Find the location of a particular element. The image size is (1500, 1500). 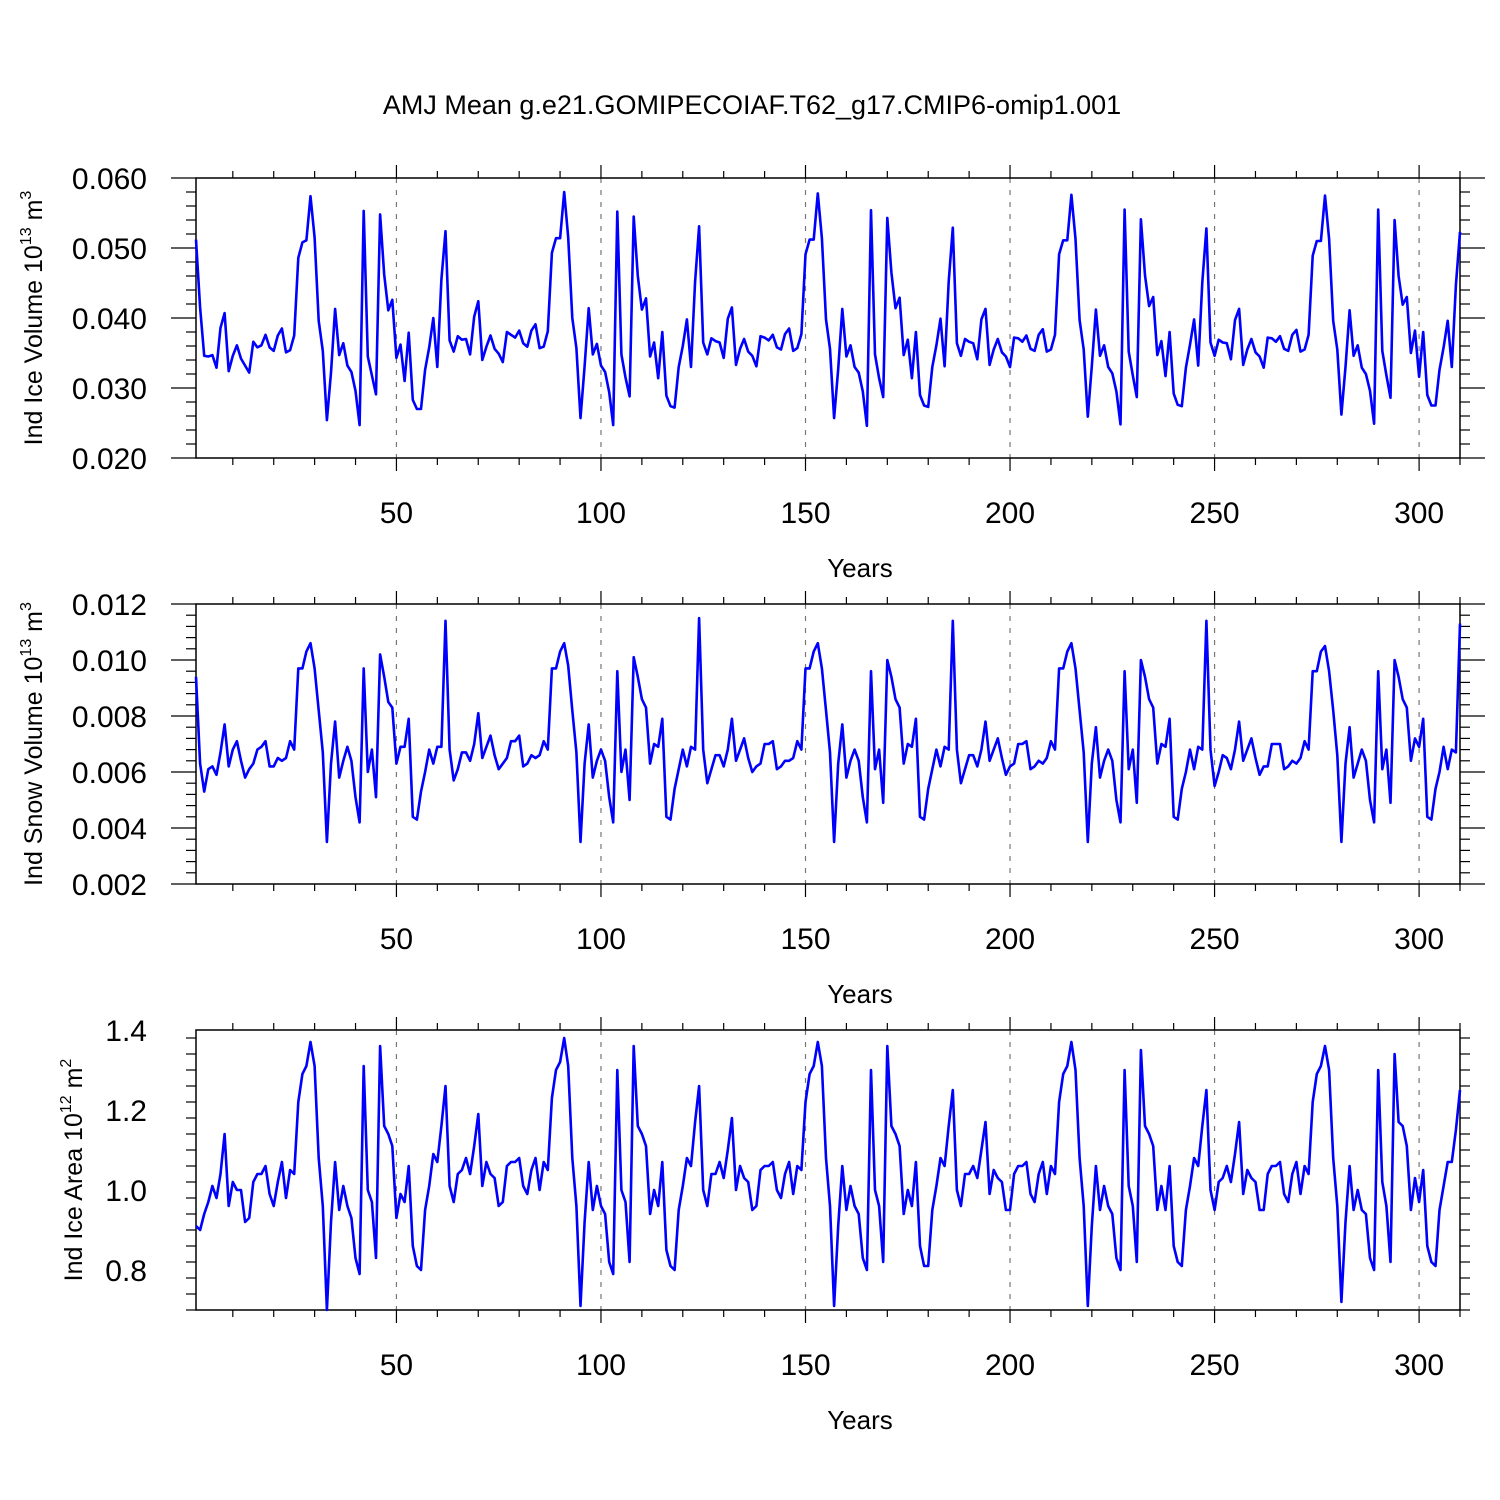

y-tick-label: 0.008 is located at coordinates (109, 717).